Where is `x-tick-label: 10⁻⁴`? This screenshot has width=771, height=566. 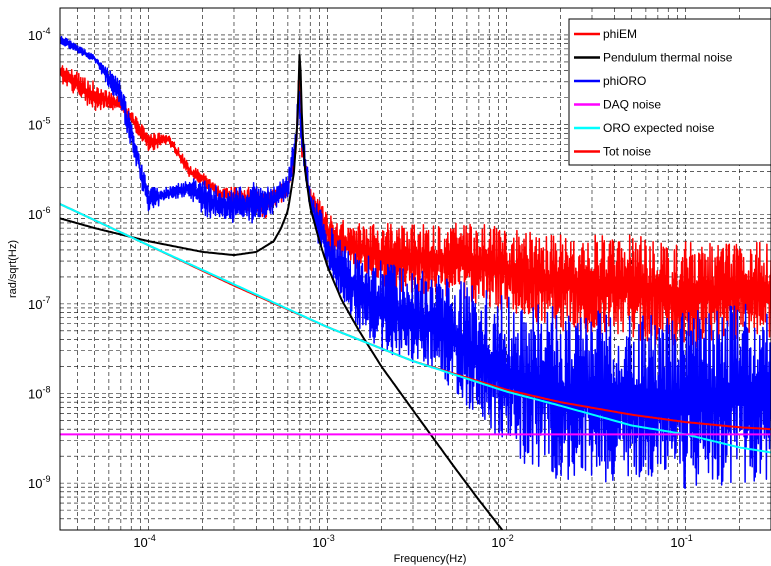 x-tick-label: 10⁻⁴ is located at coordinates (144, 541).